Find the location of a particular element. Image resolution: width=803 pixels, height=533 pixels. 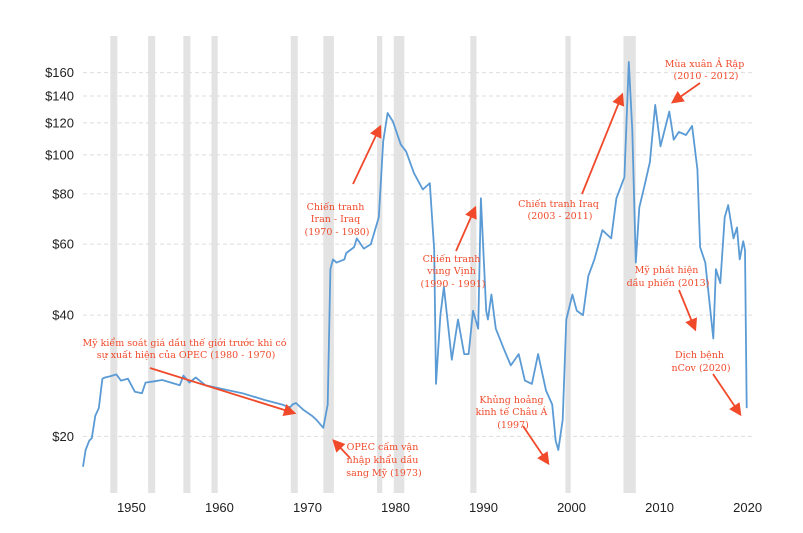

x-tick-label: 1980 is located at coordinates (395, 507).